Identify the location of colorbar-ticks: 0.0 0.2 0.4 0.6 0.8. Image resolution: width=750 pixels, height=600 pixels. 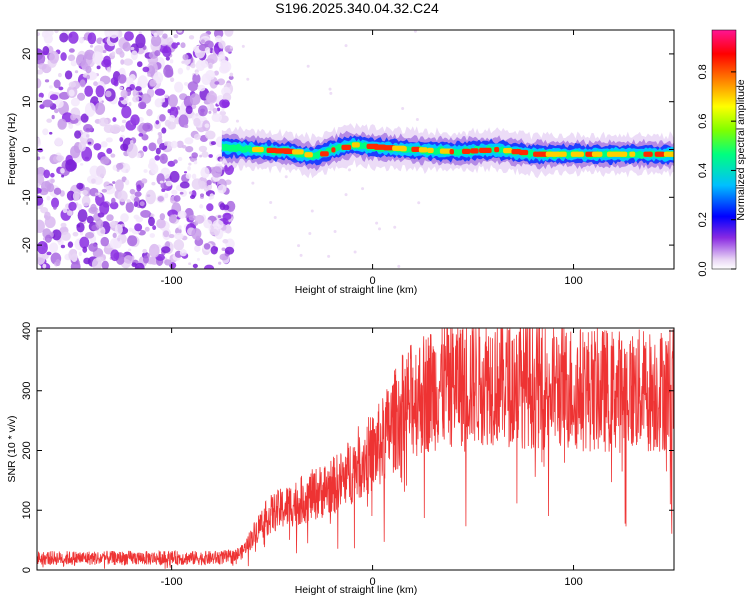
(716, 170).